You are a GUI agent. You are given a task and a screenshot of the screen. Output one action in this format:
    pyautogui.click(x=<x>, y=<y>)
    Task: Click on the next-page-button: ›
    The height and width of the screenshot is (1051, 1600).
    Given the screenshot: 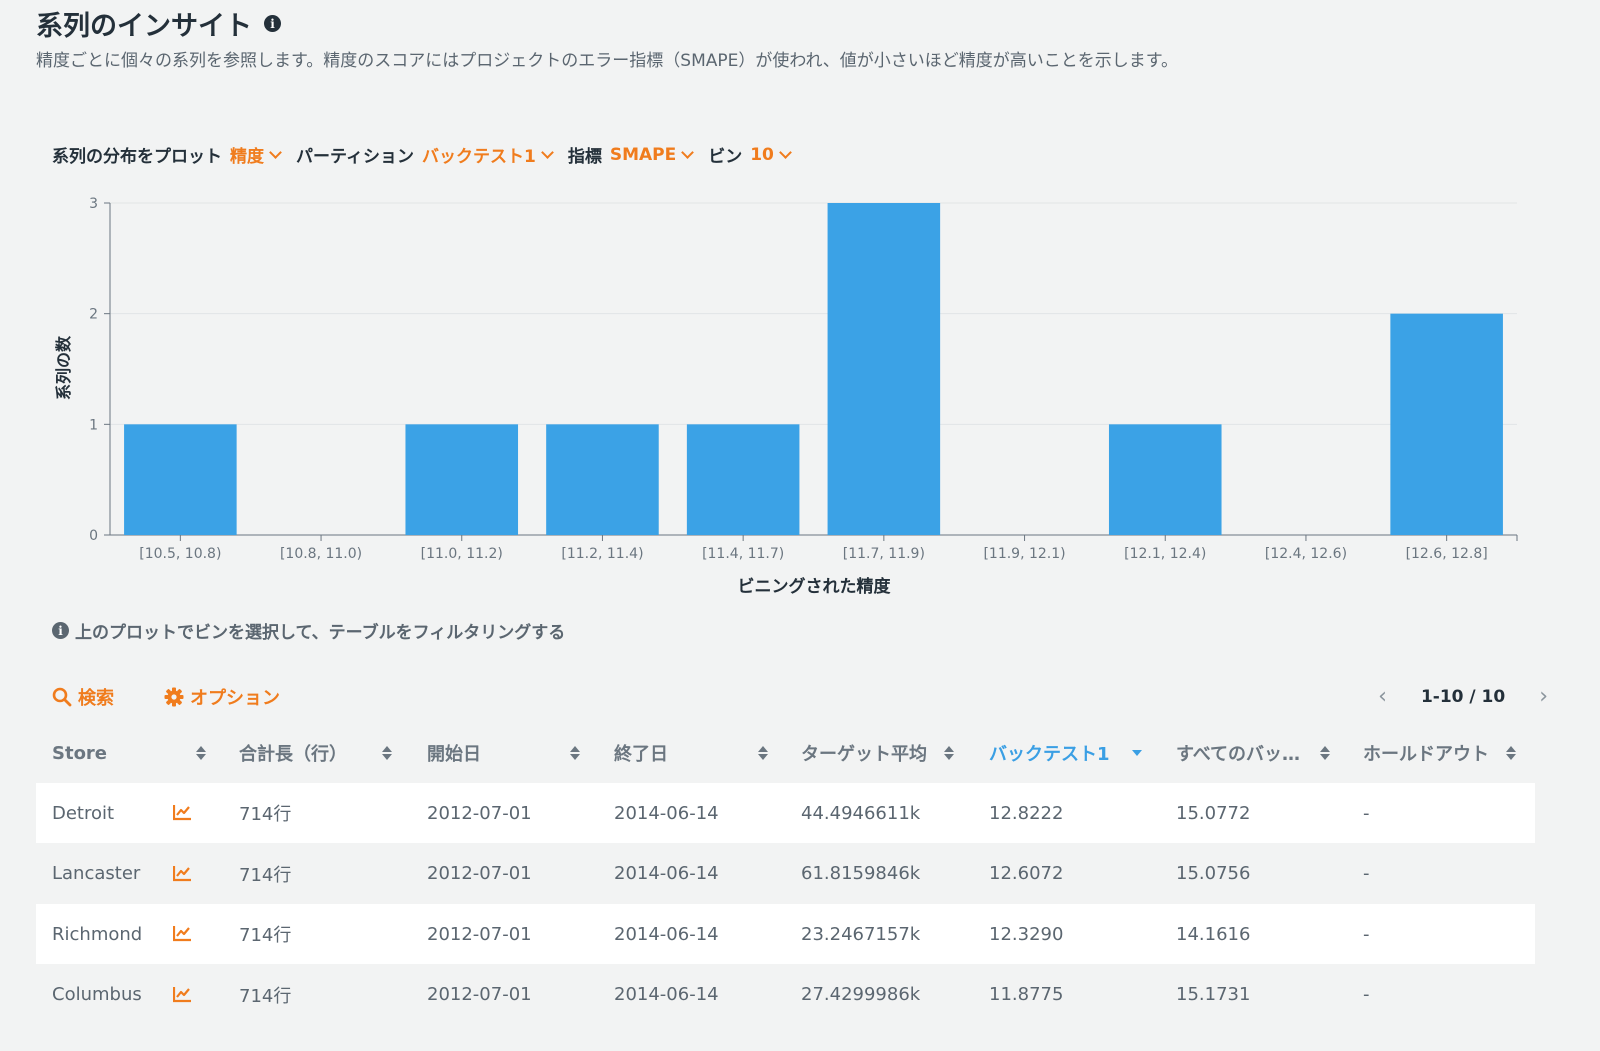 What is the action you would take?
    pyautogui.click(x=1543, y=696)
    